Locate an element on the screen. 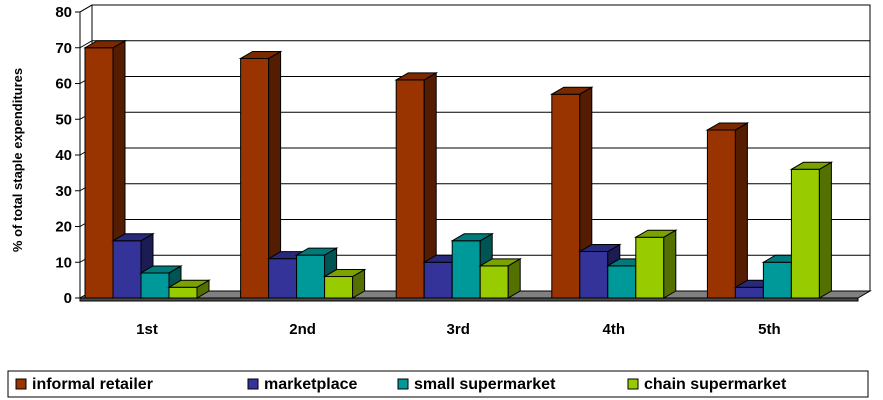 Image resolution: width=883 pixels, height=400 pixels. y-tick-label: 40 is located at coordinates (63, 155).